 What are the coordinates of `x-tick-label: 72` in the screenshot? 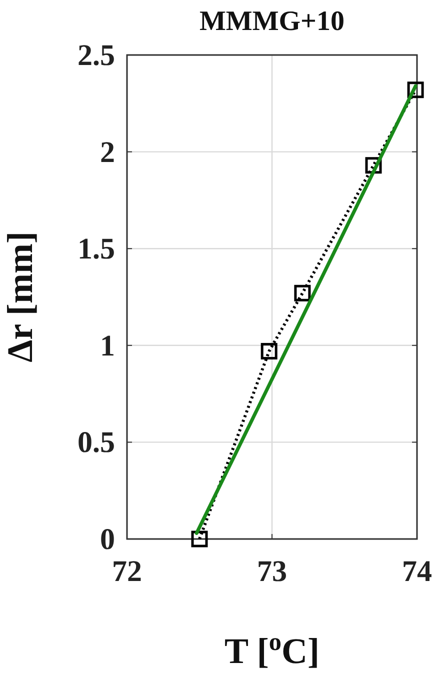 It's located at (127, 571).